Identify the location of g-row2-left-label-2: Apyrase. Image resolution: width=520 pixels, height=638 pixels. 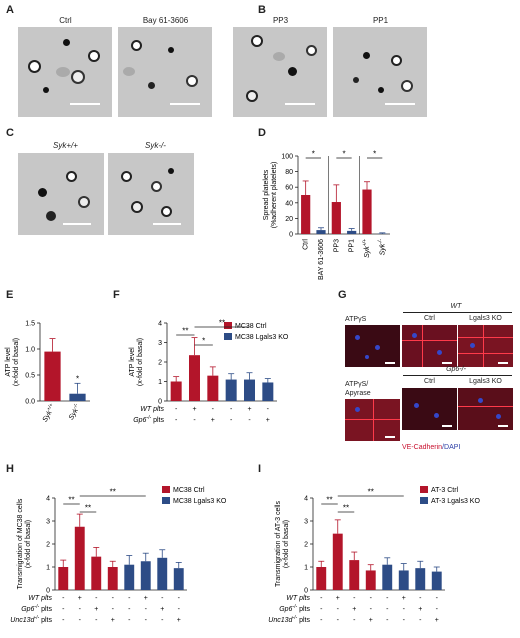
(358, 393).